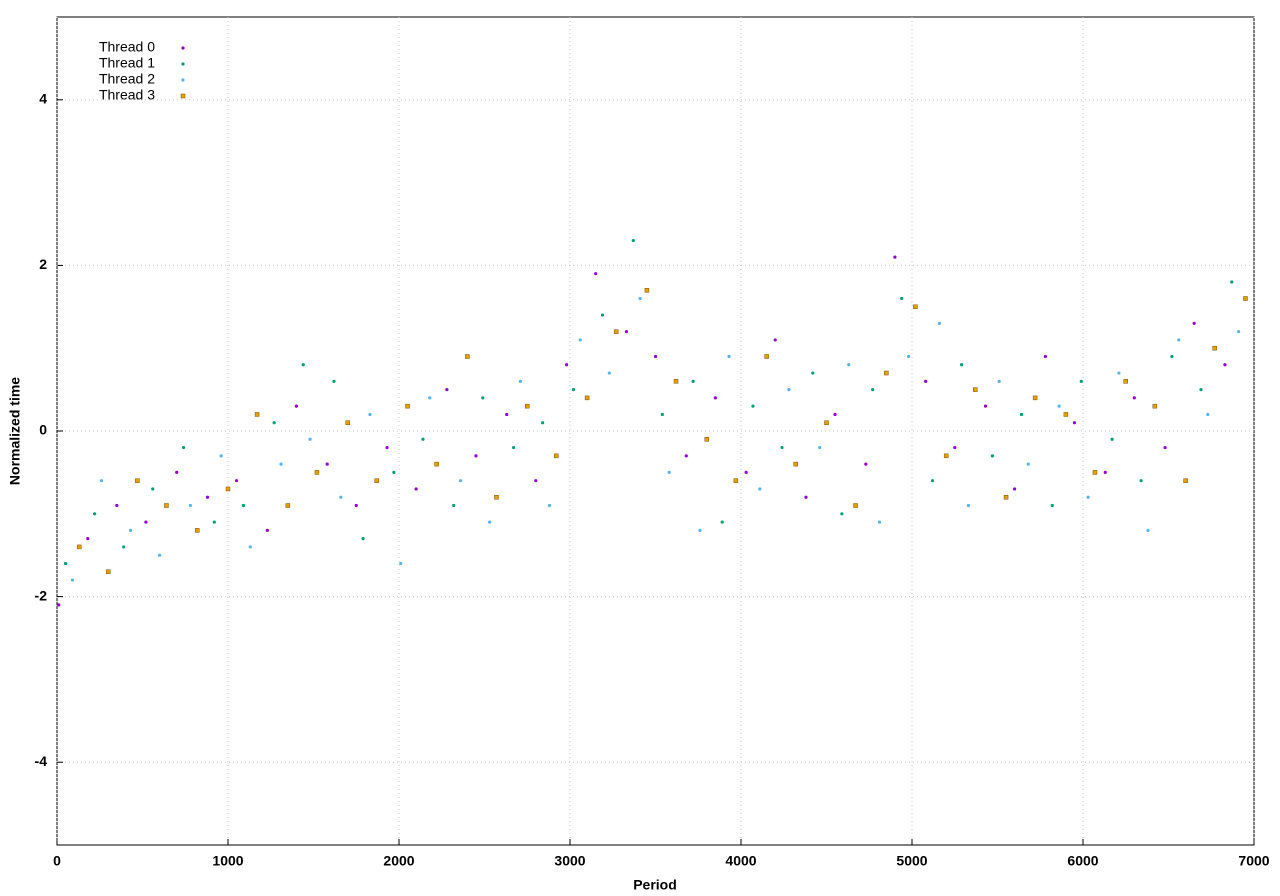 Image resolution: width=1280 pixels, height=896 pixels. I want to click on y-axis-label: Normalized time, so click(15, 431).